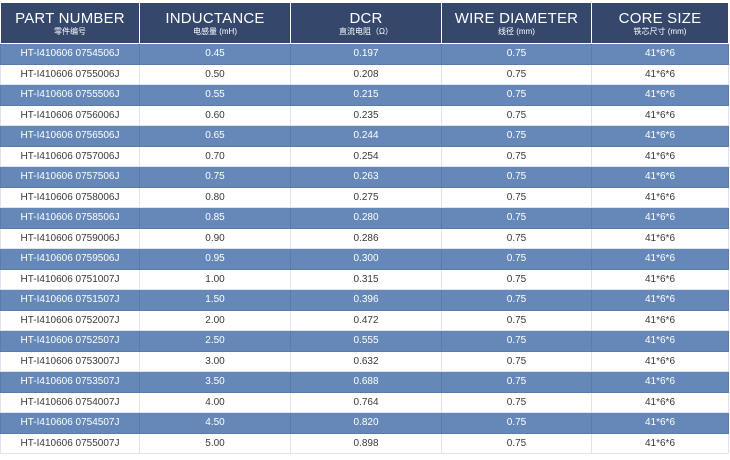  I want to click on part-number-cell: HT-I410606 0754506J, so click(70, 54).